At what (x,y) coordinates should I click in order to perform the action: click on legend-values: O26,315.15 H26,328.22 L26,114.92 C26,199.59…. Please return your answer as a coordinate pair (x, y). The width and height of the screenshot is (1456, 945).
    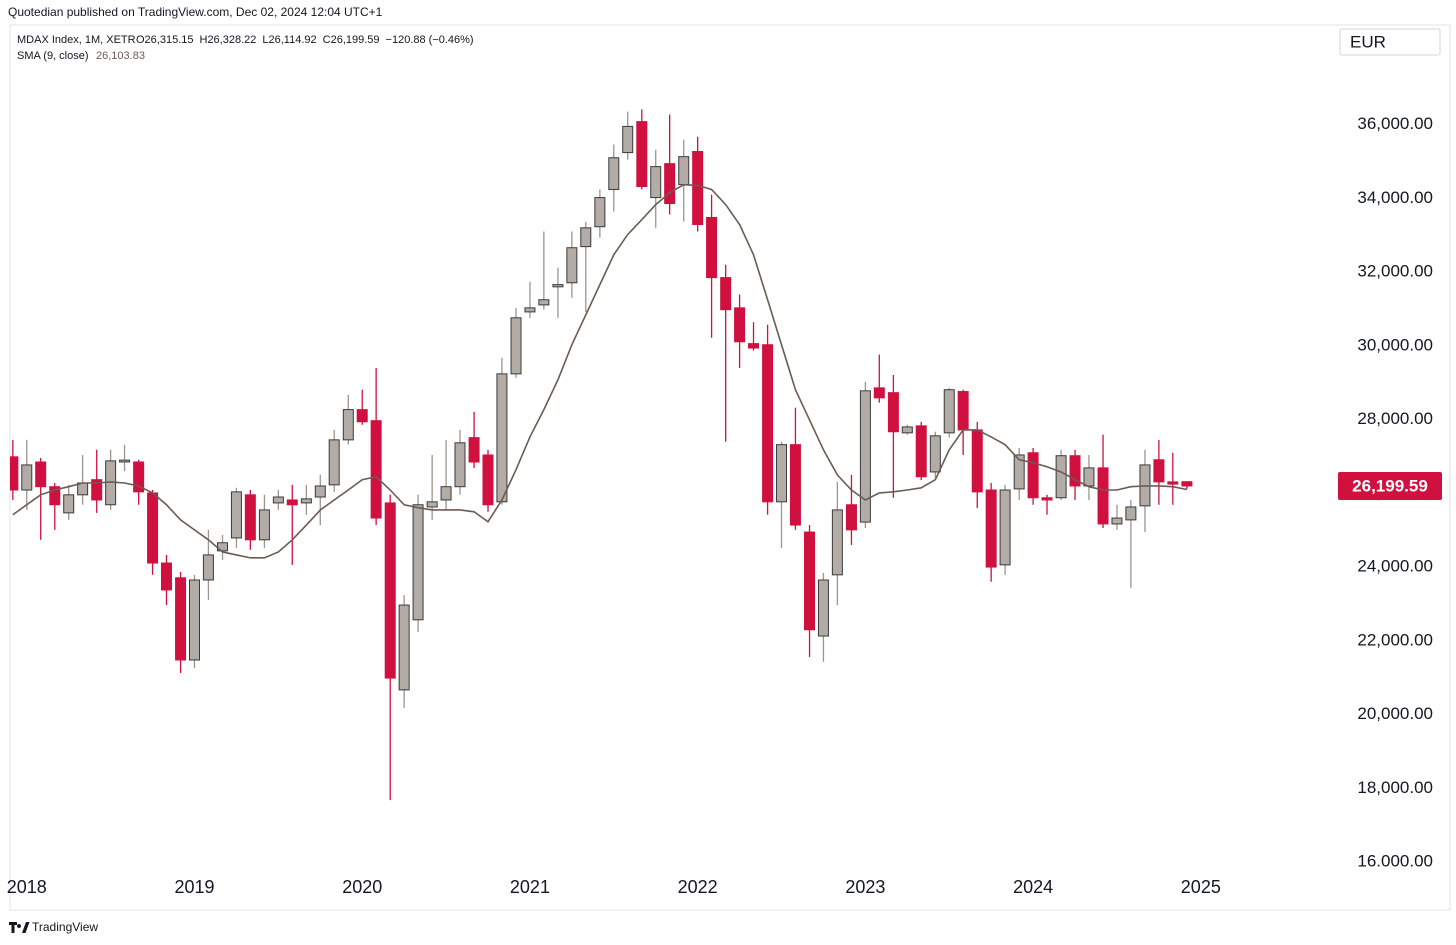
    Looking at the image, I should click on (305, 40).